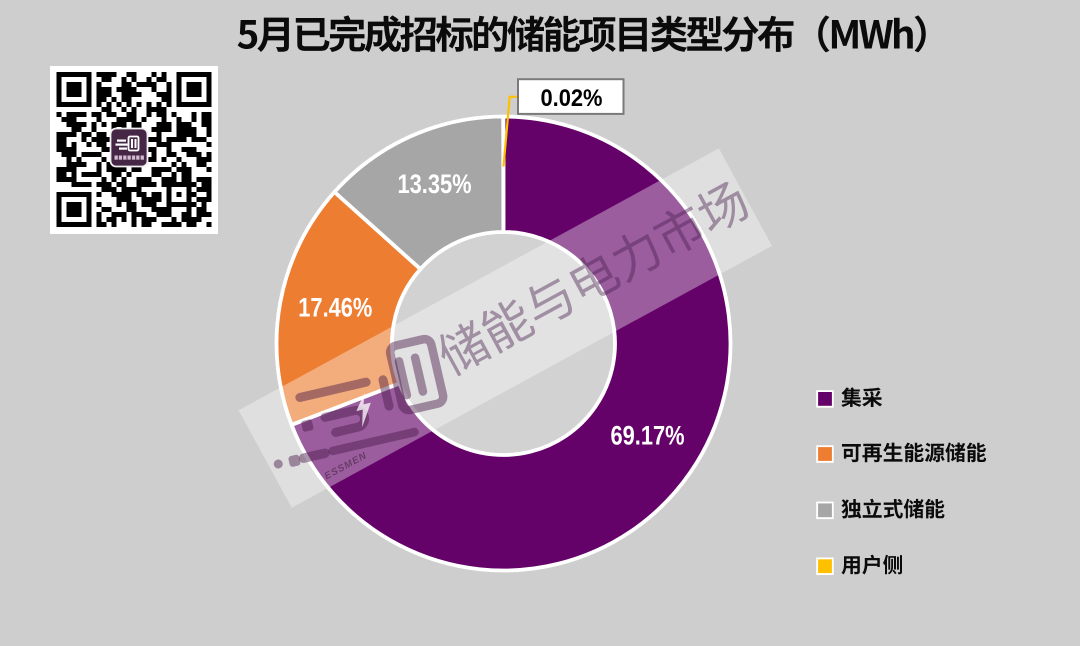  I want to click on svg-text: 69.17%, so click(648, 436).